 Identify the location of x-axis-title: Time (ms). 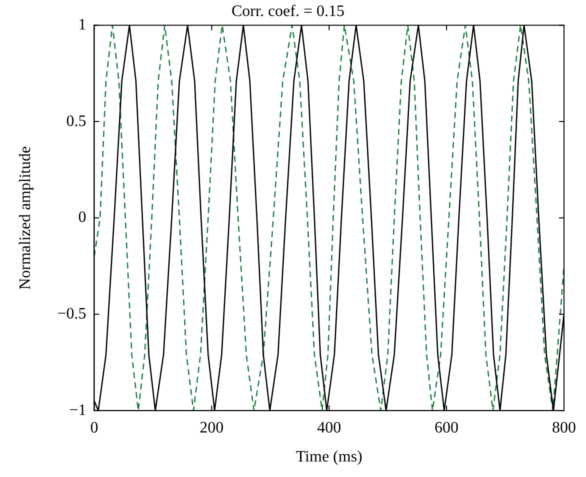
(329, 457).